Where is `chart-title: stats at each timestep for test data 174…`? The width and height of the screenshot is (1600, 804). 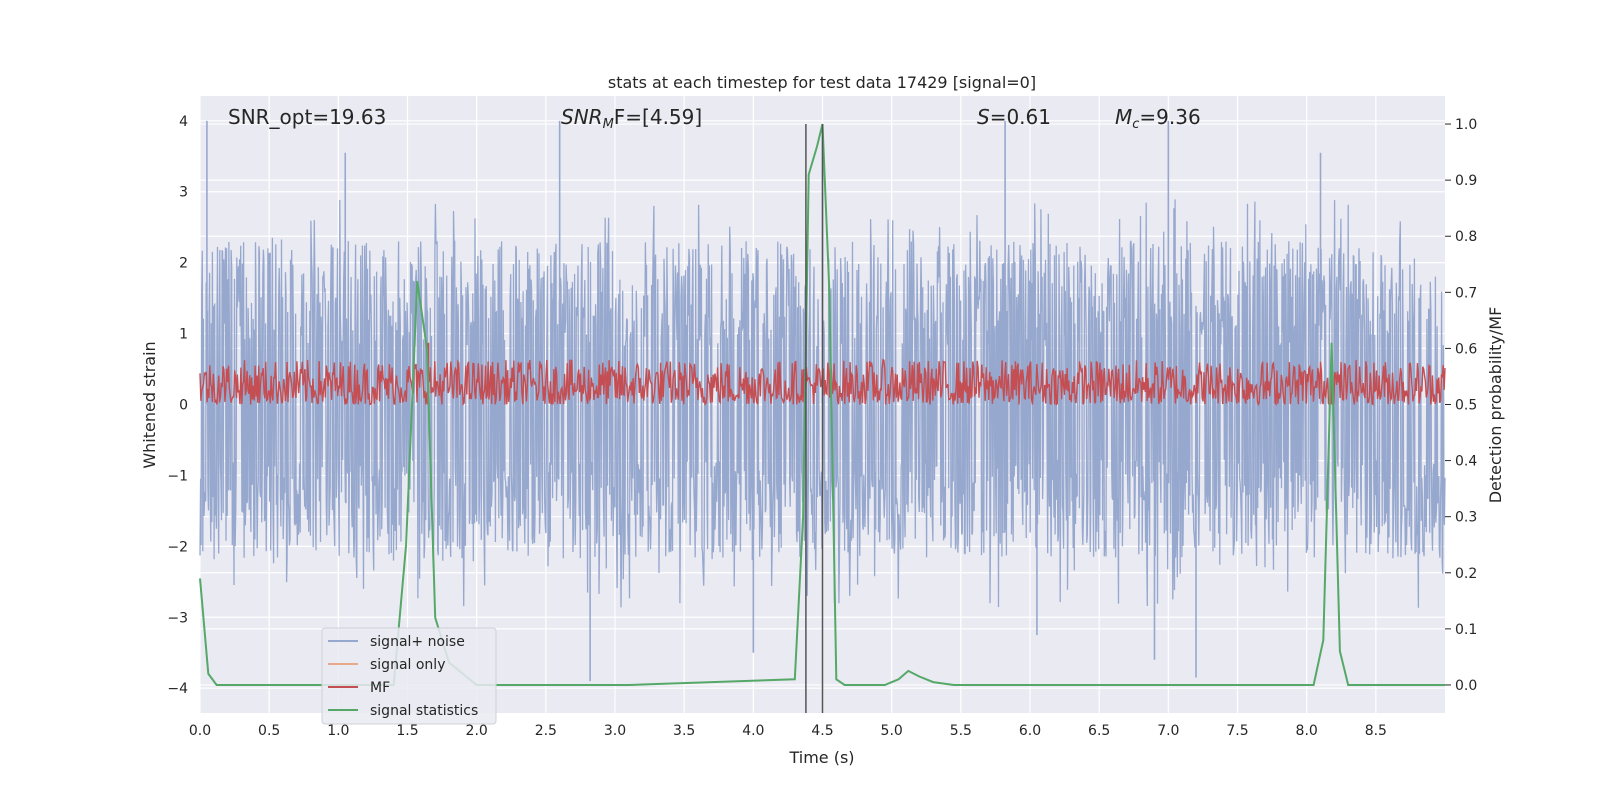 chart-title: stats at each timestep for test data 174… is located at coordinates (822, 82).